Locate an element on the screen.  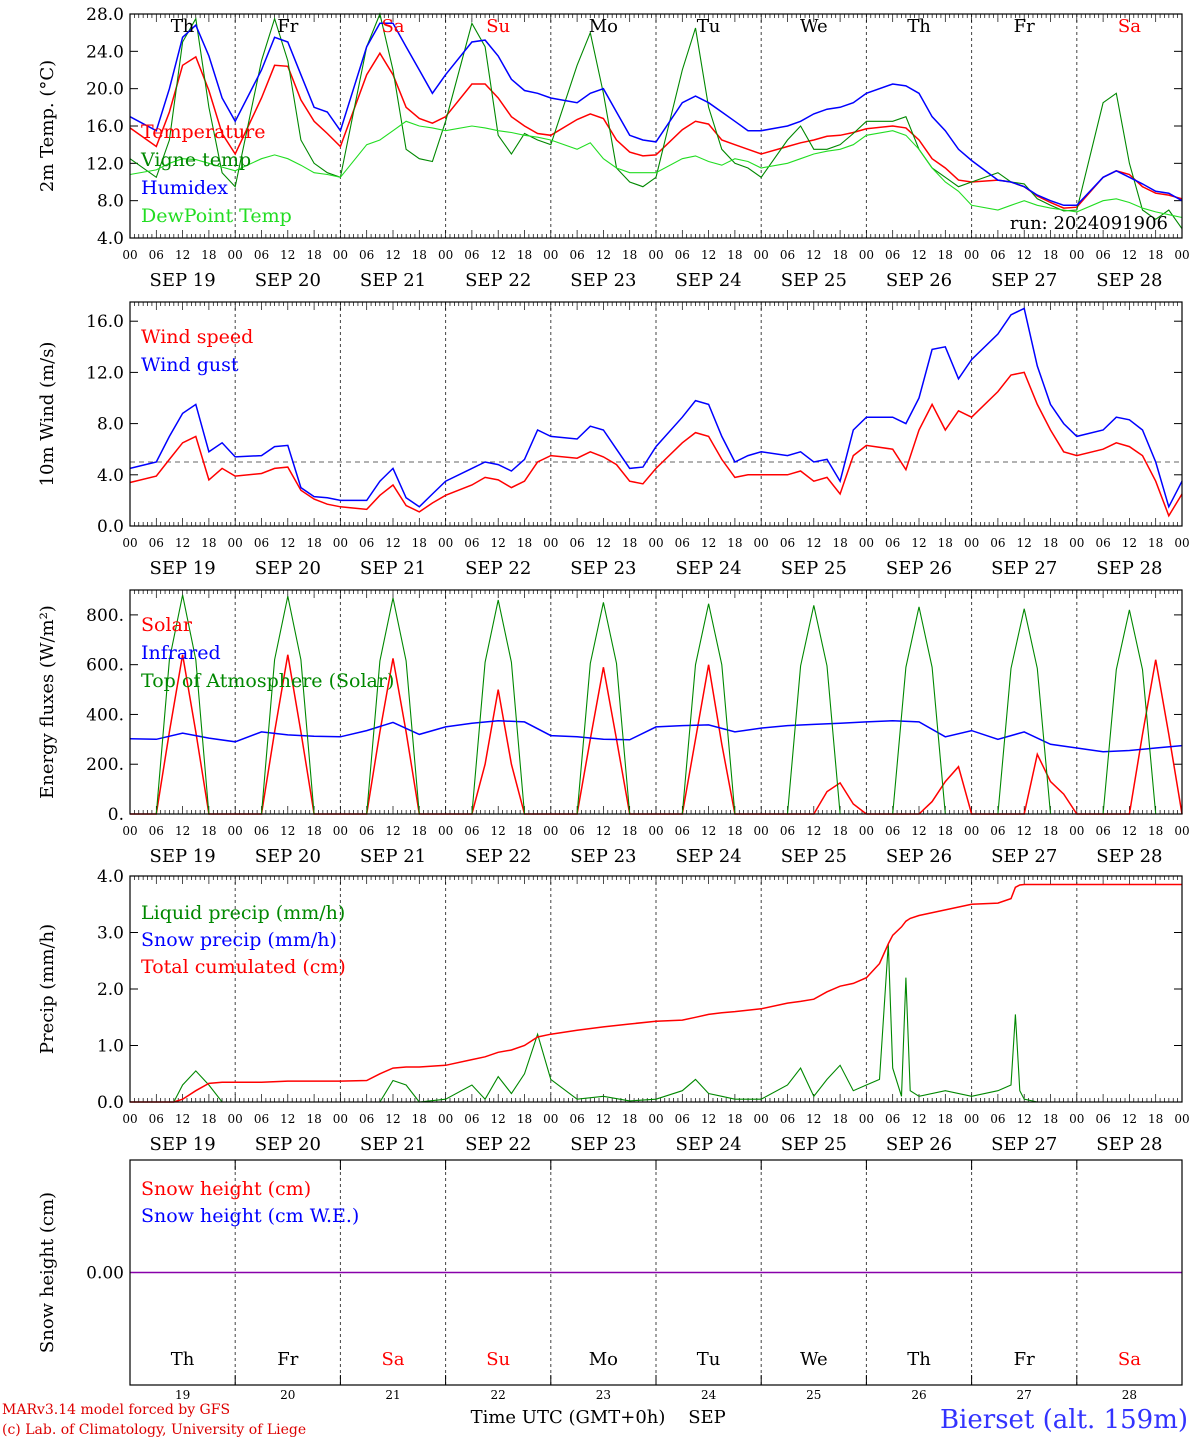
day-number: 26 is located at coordinates (918, 1395).